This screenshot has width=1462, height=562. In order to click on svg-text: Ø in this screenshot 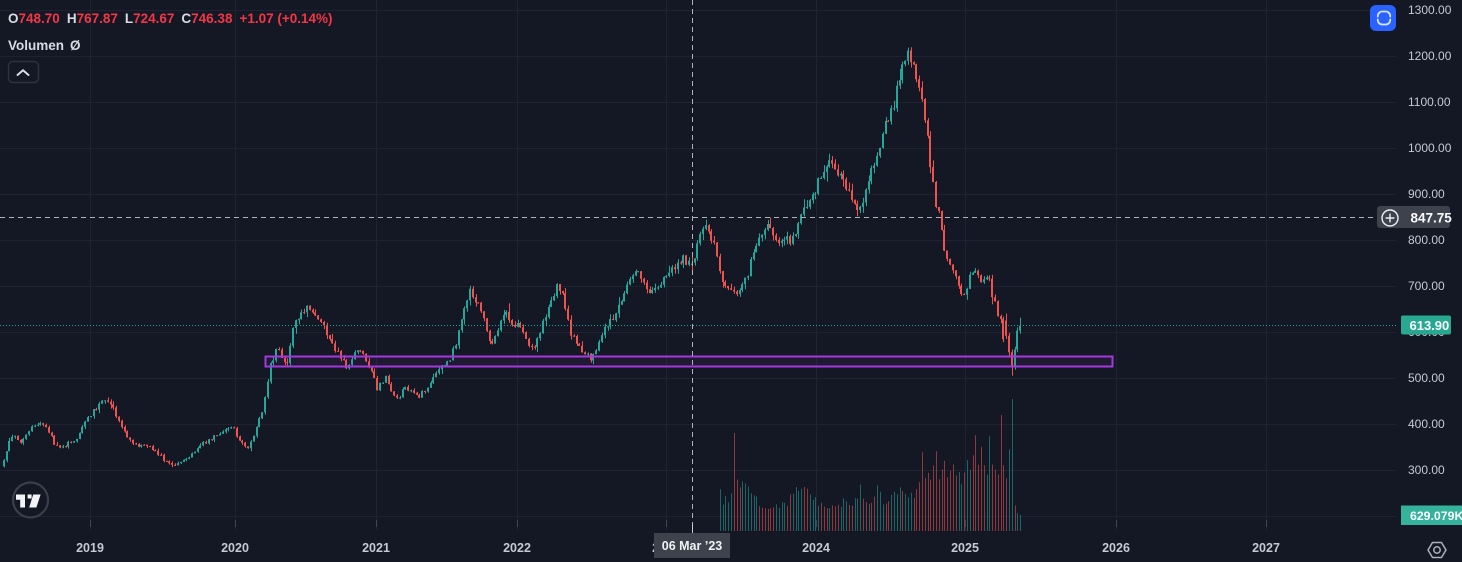, I will do `click(75, 45)`.